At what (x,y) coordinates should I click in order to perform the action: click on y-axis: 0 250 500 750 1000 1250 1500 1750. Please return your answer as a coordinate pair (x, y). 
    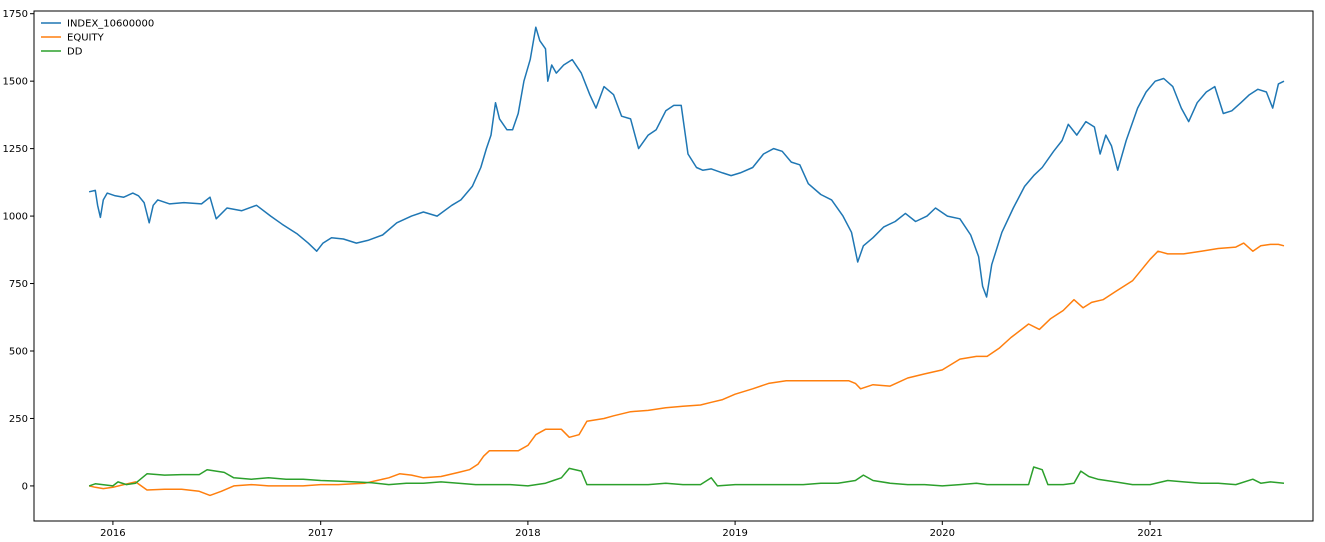
    Looking at the image, I should click on (18, 250).